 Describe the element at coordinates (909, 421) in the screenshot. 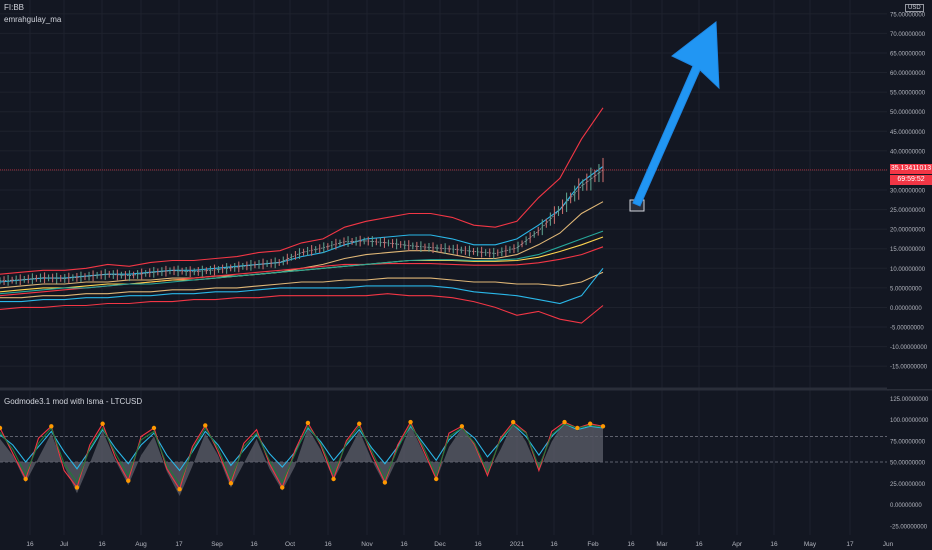

I see `osc-tick-label: 100.00000000` at that location.